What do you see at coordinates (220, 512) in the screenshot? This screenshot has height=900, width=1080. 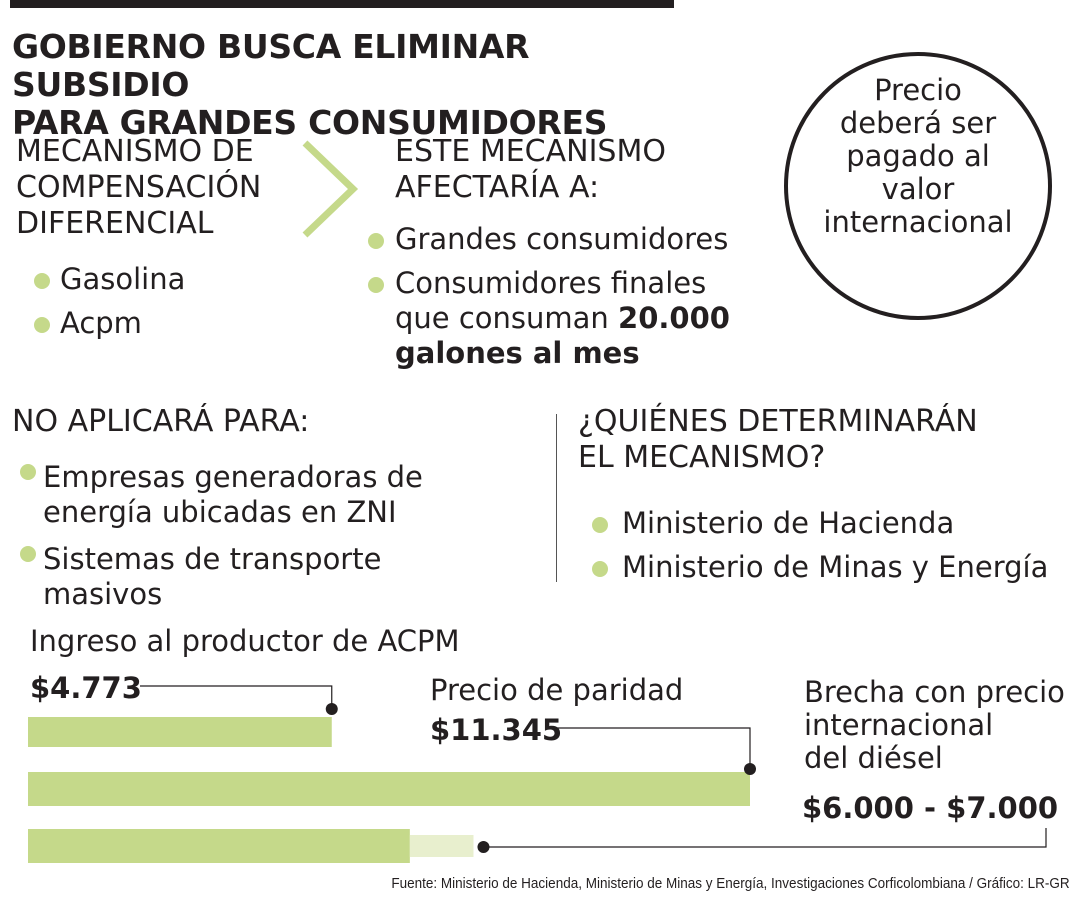 I see `list-item-line: energía ubicadas en ZNI` at bounding box center [220, 512].